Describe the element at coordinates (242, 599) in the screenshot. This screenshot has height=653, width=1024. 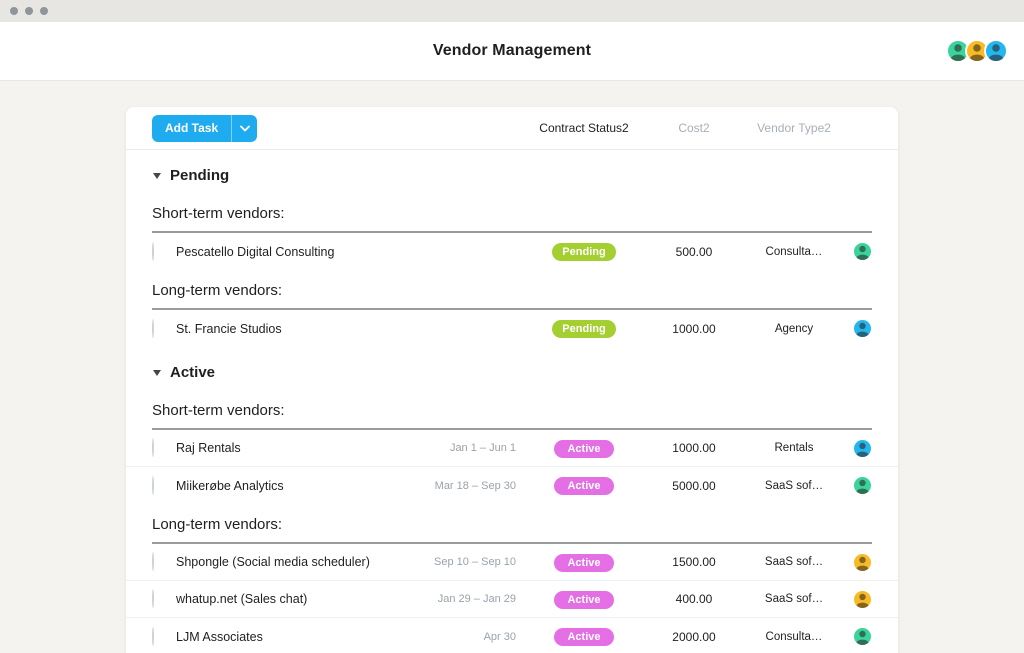
I see `vendor-name: whatup.net (Sales chat)` at that location.